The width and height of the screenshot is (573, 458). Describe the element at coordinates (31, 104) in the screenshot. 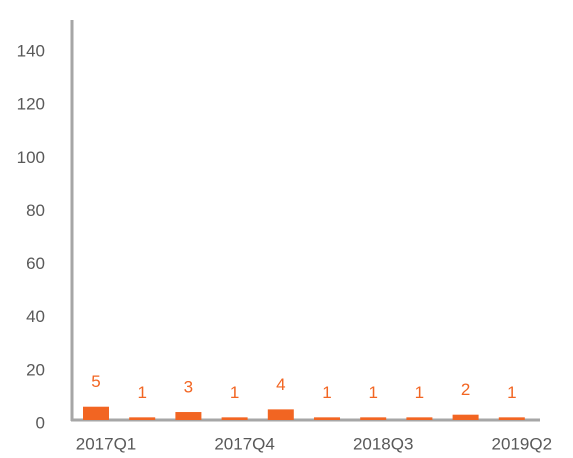

I see `y-tick-label: 120` at that location.